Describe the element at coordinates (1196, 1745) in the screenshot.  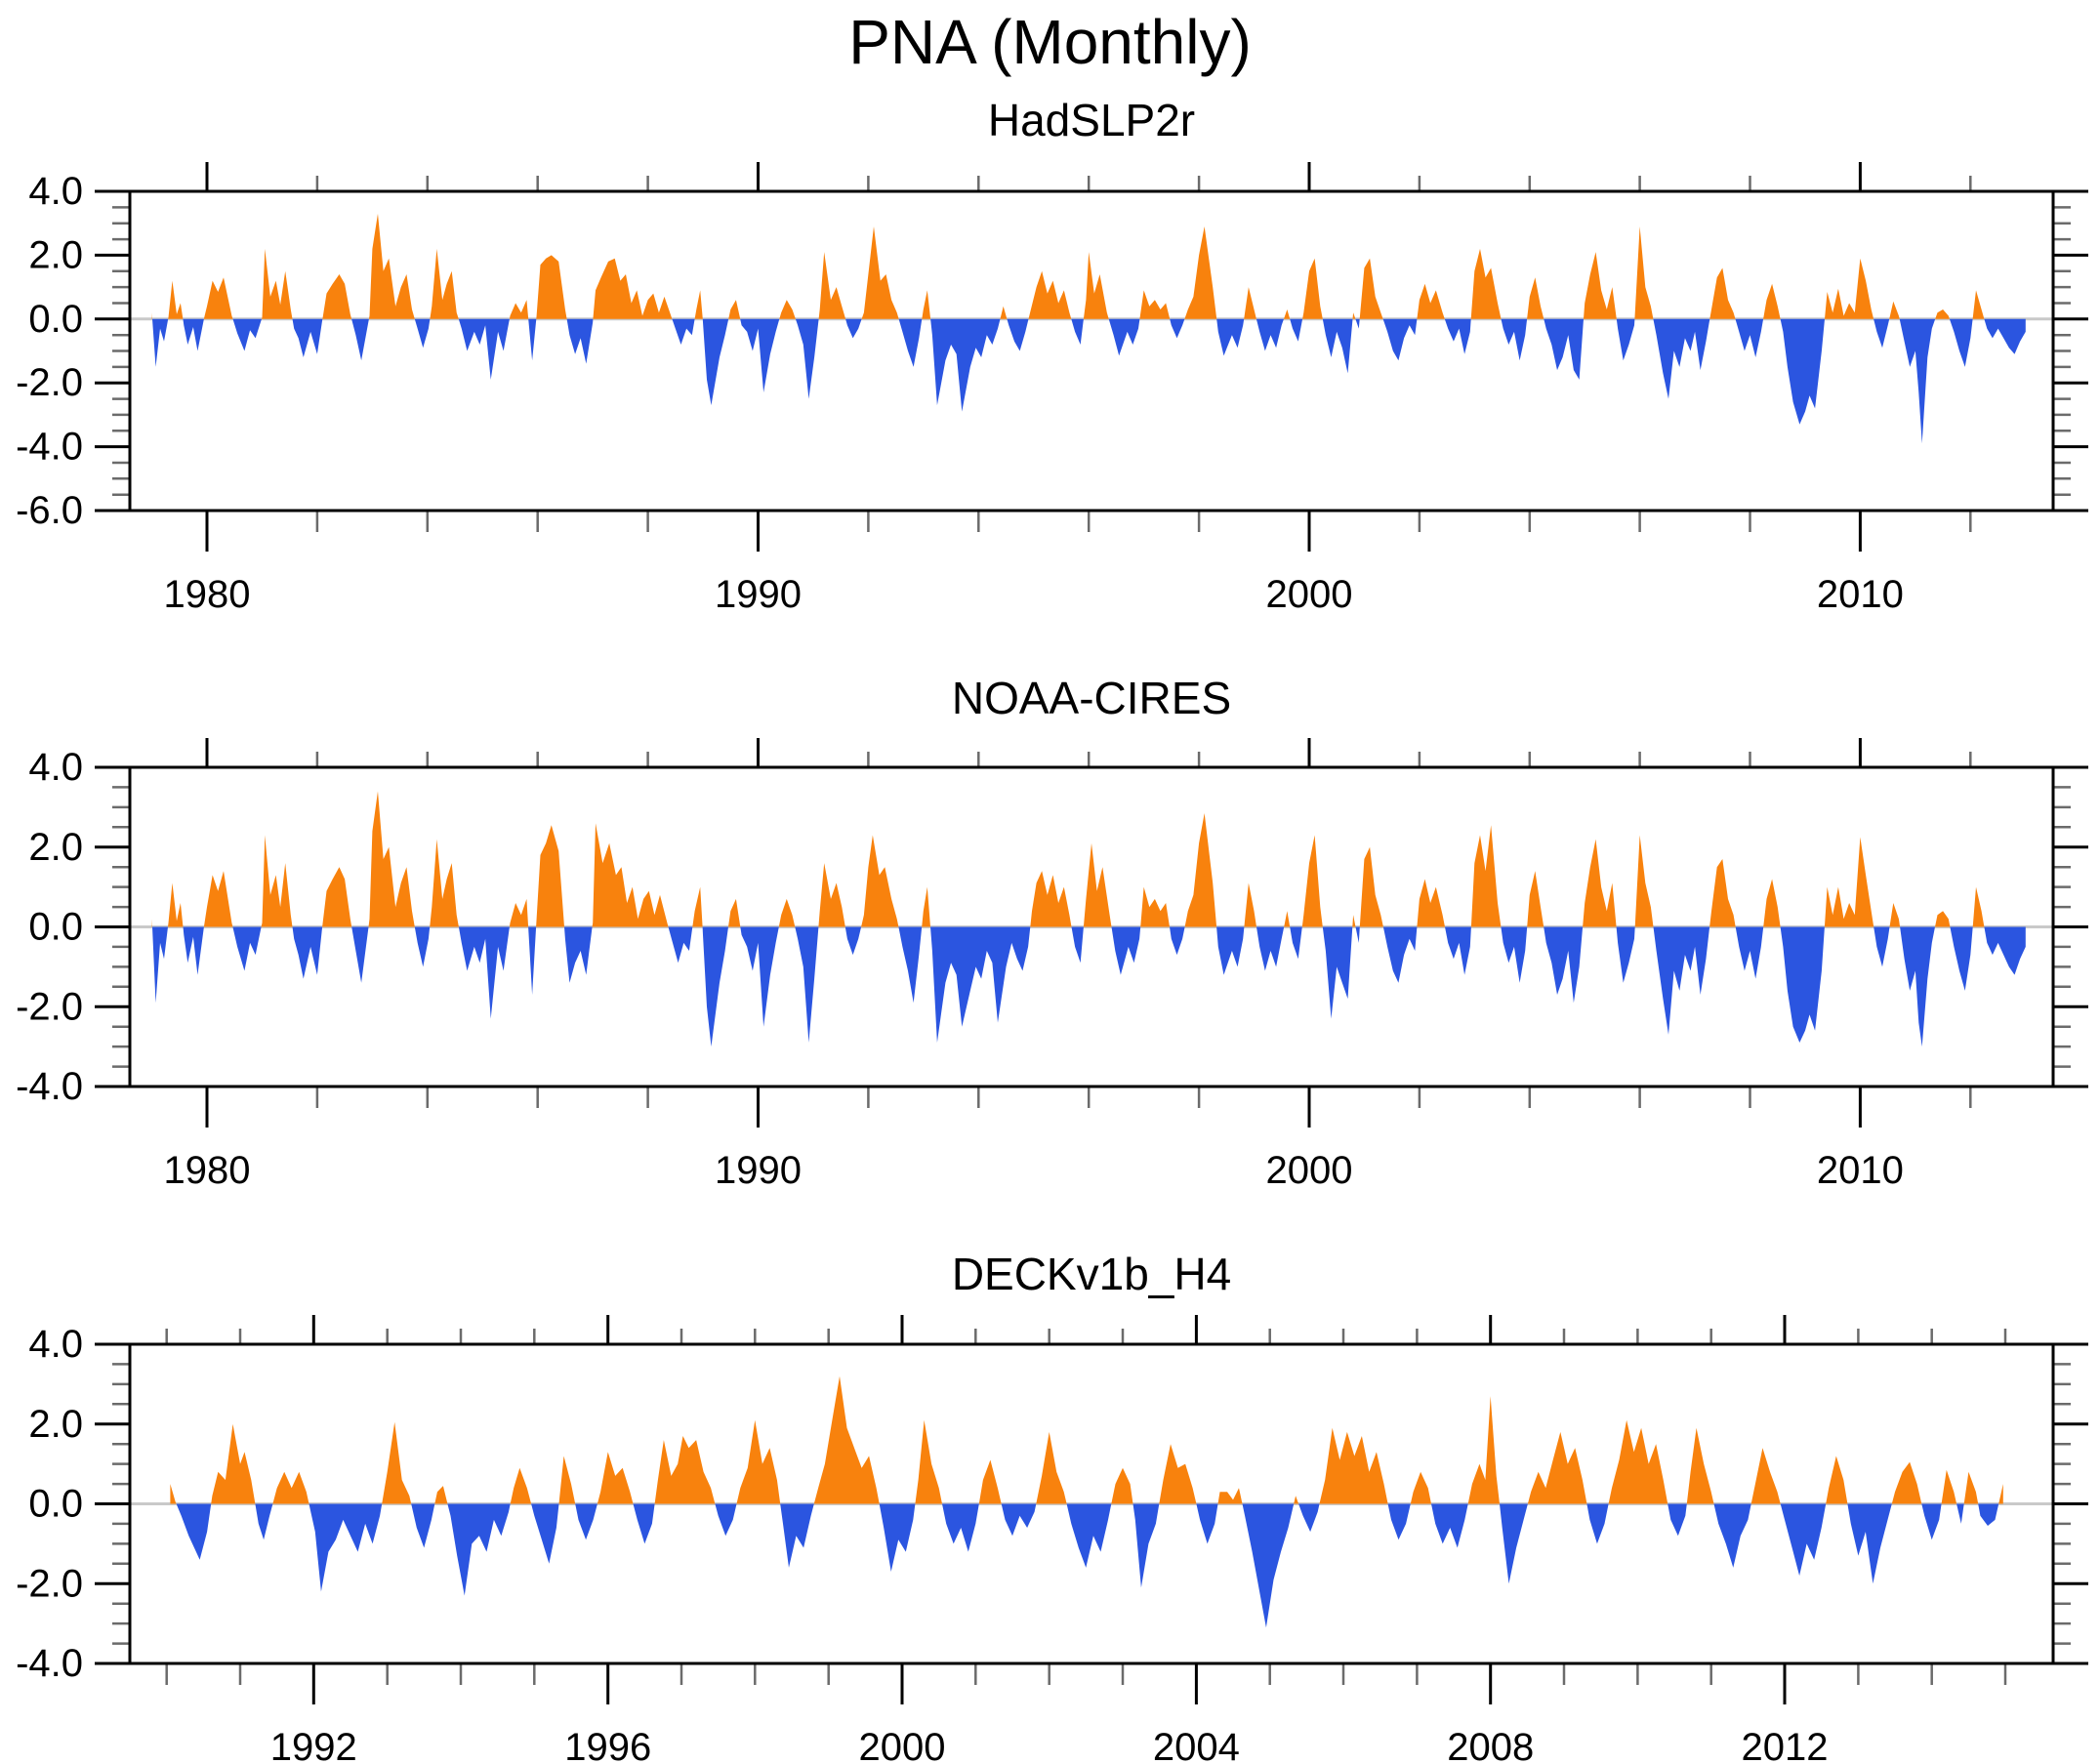
I see `x-tick-label: 2004` at that location.